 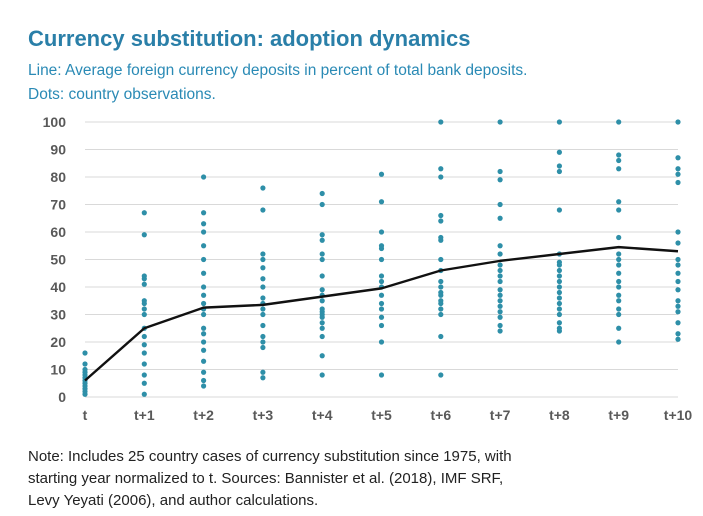 I want to click on chart-subtitle-dots: Dots: country observations., so click(x=122, y=94).